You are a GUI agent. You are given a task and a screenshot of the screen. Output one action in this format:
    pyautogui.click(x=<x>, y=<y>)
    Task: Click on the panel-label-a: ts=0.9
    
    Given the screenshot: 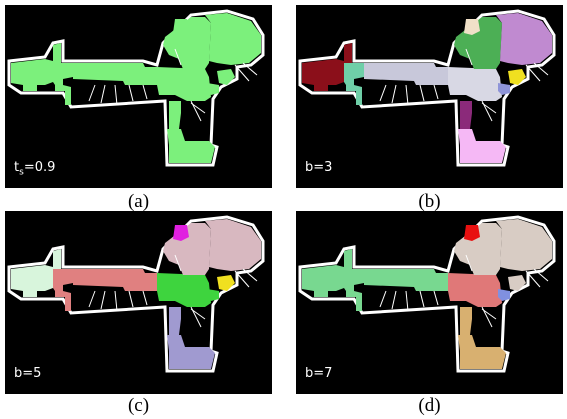 What is the action you would take?
    pyautogui.click(x=35, y=169)
    